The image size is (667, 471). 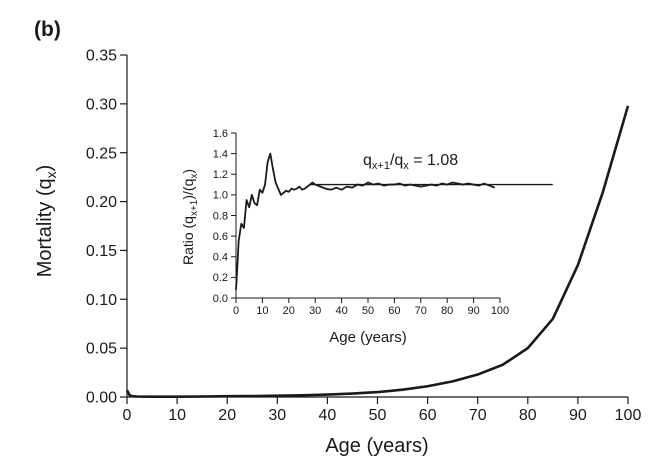 What do you see at coordinates (101, 202) in the screenshot?
I see `main-y-tick-label: 0.20` at bounding box center [101, 202].